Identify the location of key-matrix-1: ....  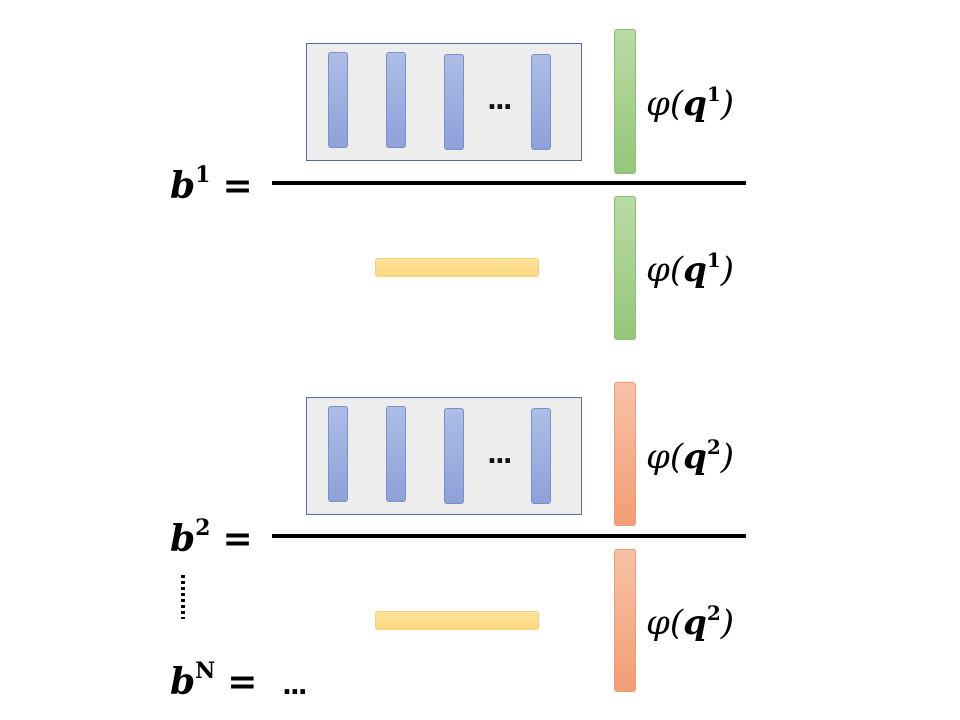
(444, 102).